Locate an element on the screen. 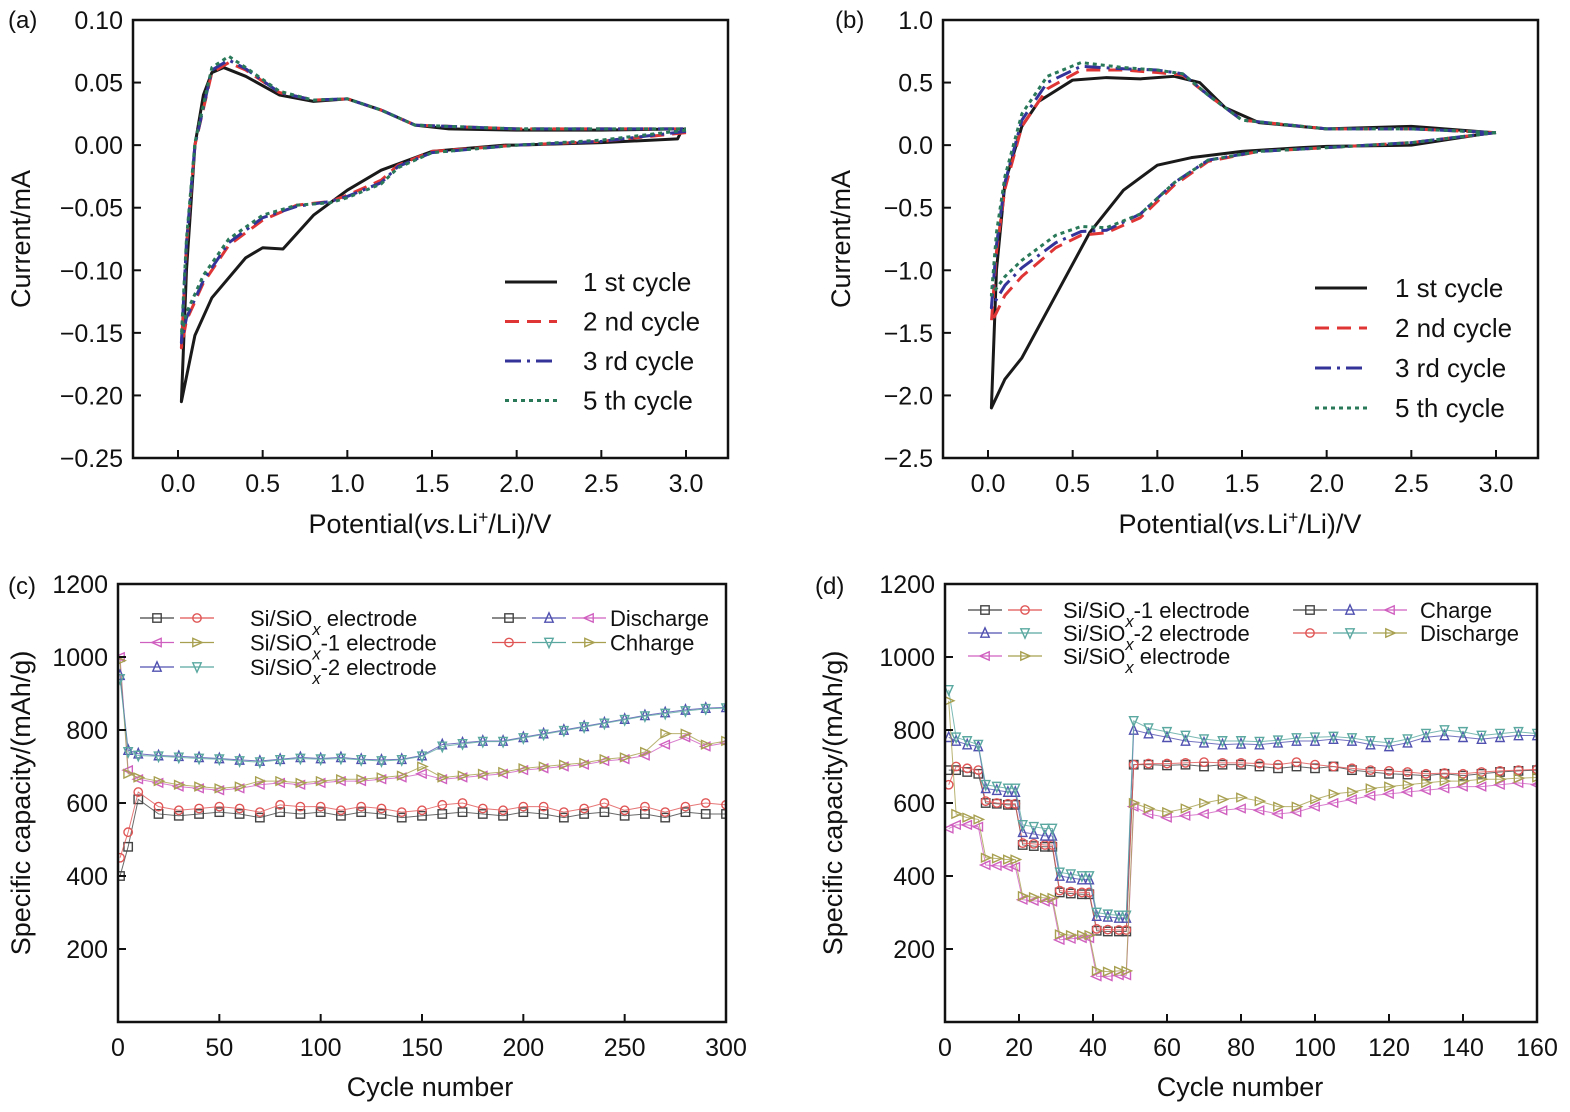 The width and height of the screenshot is (1570, 1112). legend-type-label: Chharge is located at coordinates (652, 643).